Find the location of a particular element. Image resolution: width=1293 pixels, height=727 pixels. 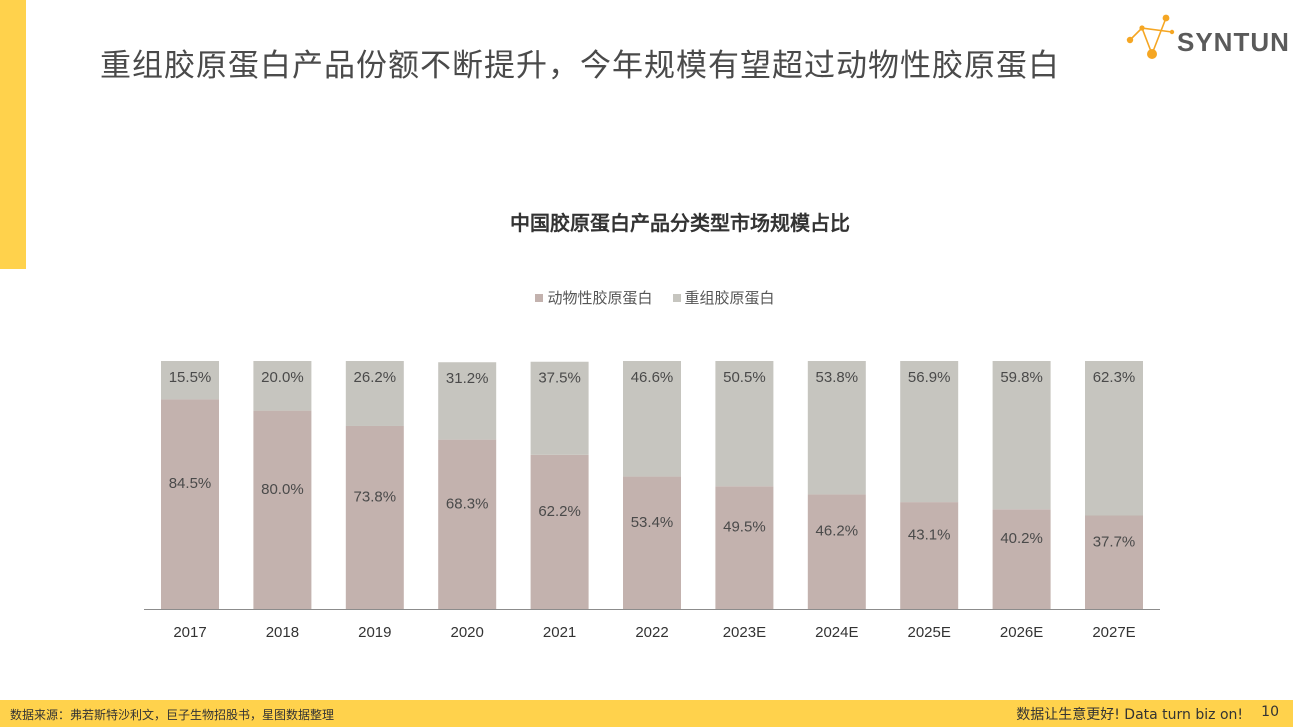

data-label-recombinant-2025E: 56.9% is located at coordinates (929, 377).